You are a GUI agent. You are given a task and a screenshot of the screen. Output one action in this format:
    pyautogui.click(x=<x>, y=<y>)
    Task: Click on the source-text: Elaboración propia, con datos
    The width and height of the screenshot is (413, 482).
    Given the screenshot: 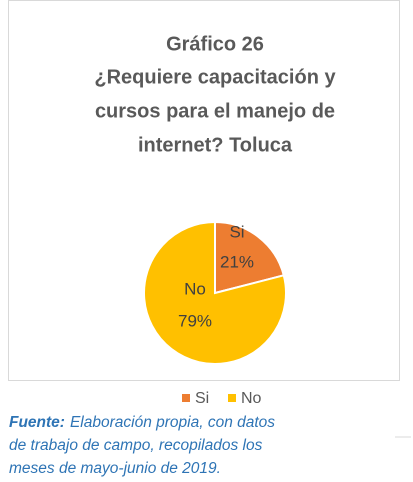 What is the action you would take?
    pyautogui.click(x=172, y=422)
    